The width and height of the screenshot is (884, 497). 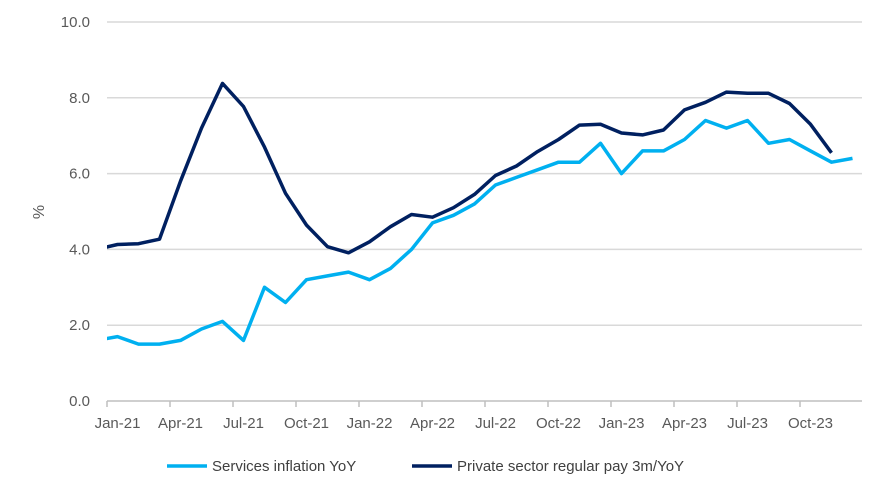 What do you see at coordinates (684, 423) in the screenshot?
I see `x-tick-label: Apr-23` at bounding box center [684, 423].